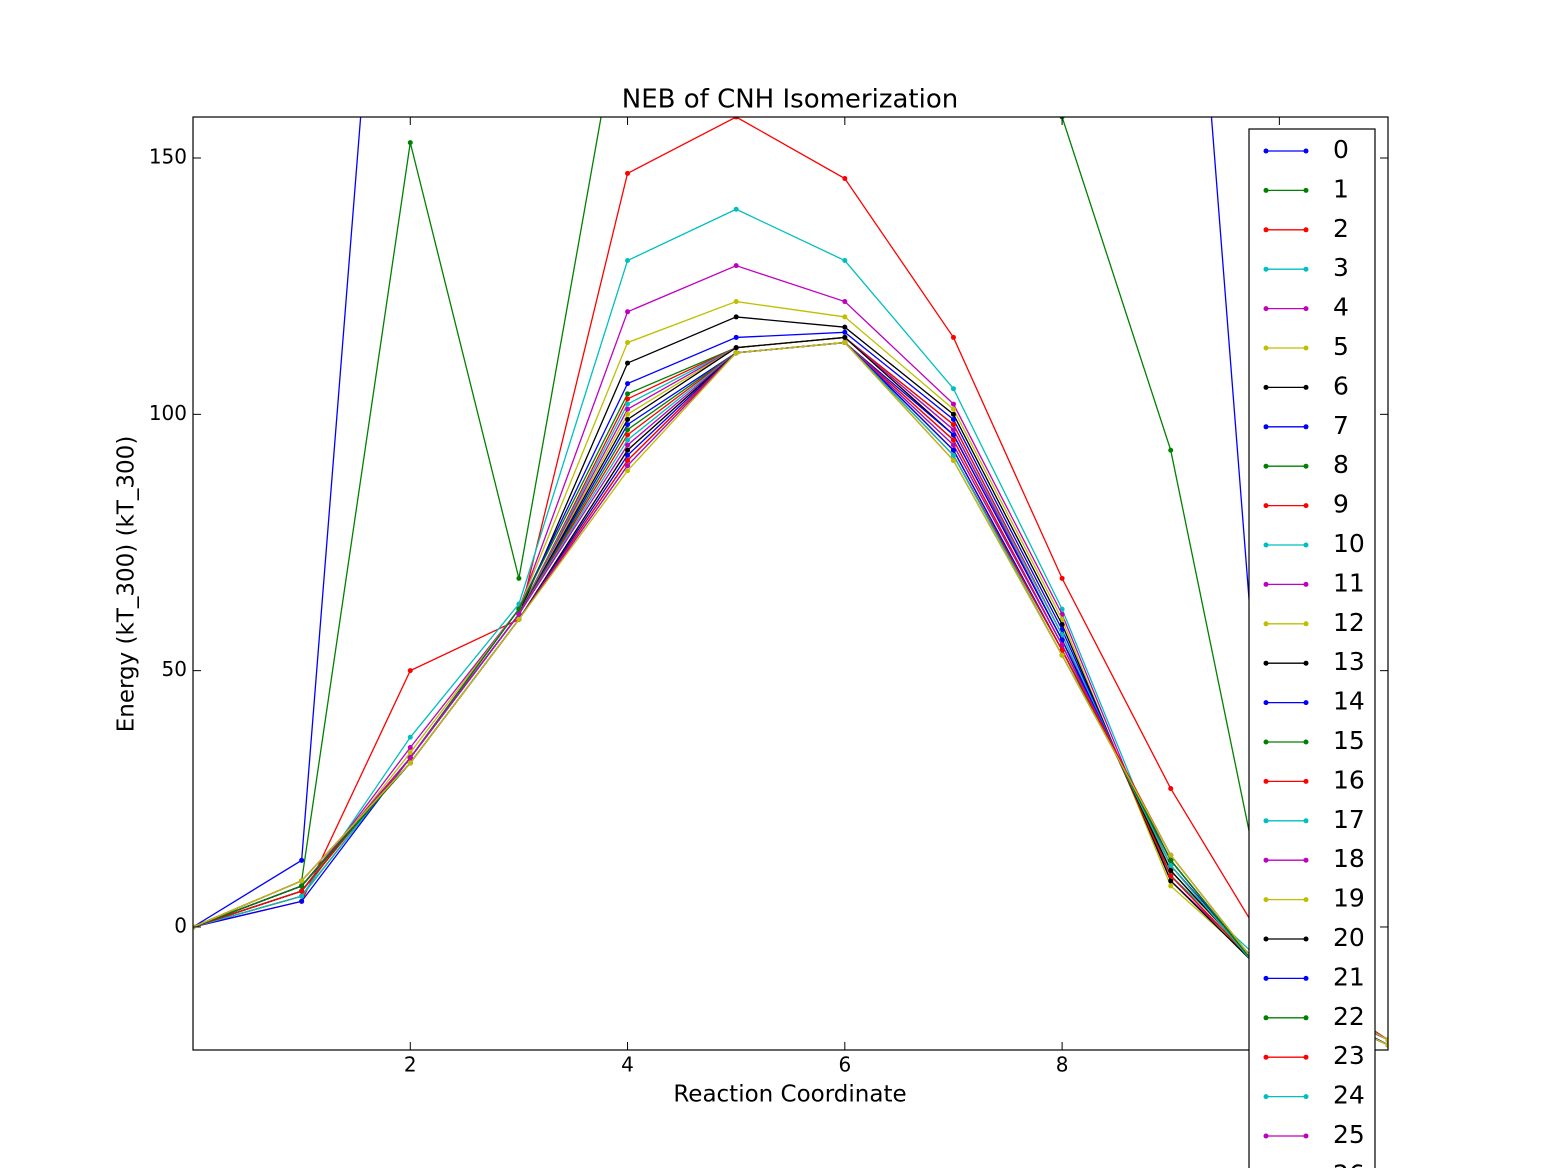  I want to click on legend-label: 16, so click(1349, 779).